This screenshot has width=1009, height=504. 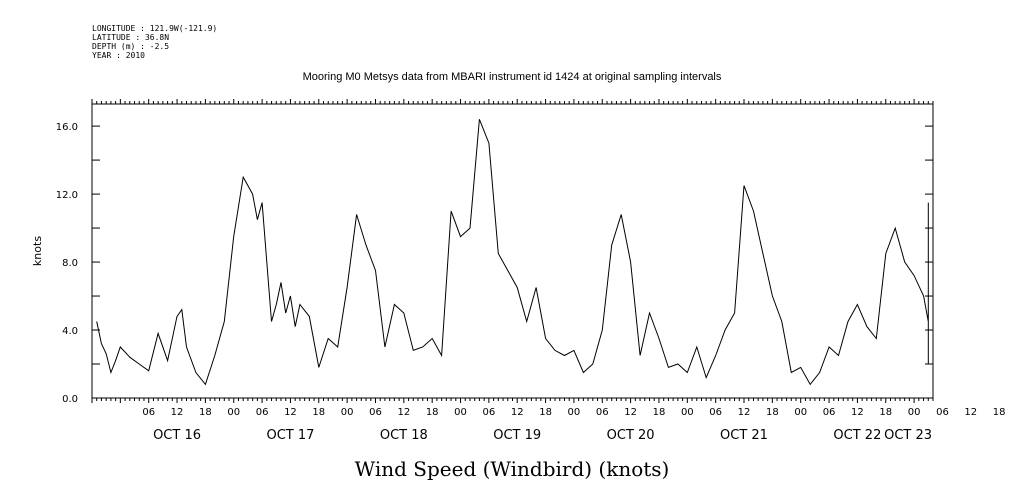 What do you see at coordinates (130, 46) in the screenshot?
I see `meta-depth: DEPTH (m) : -2.5` at bounding box center [130, 46].